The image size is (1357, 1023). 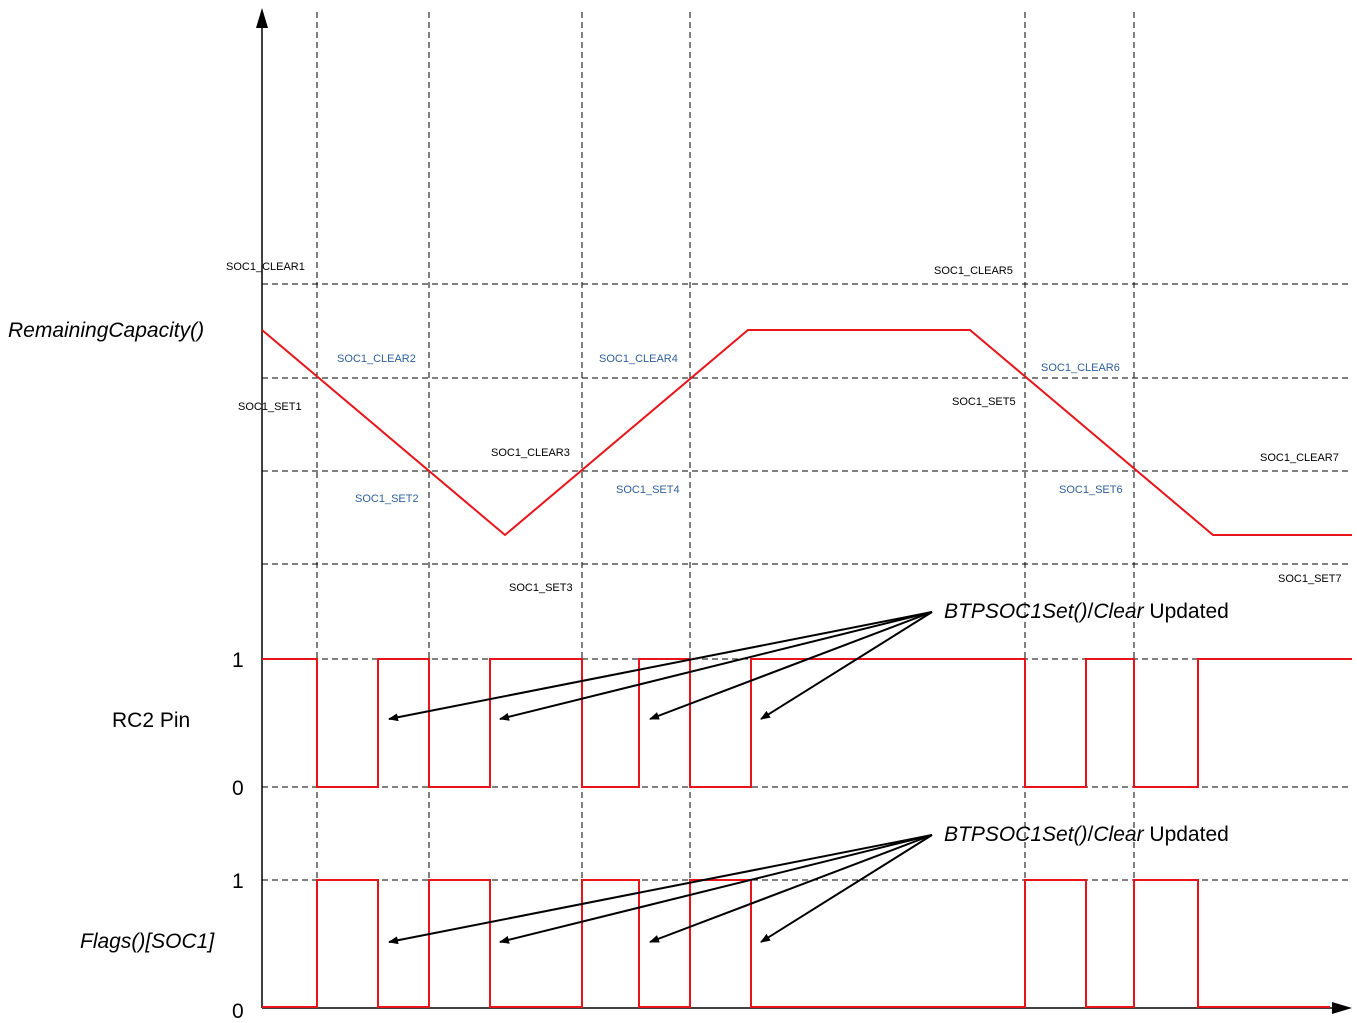 I want to click on rc2-note-italic1: BTPSOC1Set(), so click(x=1016, y=611).